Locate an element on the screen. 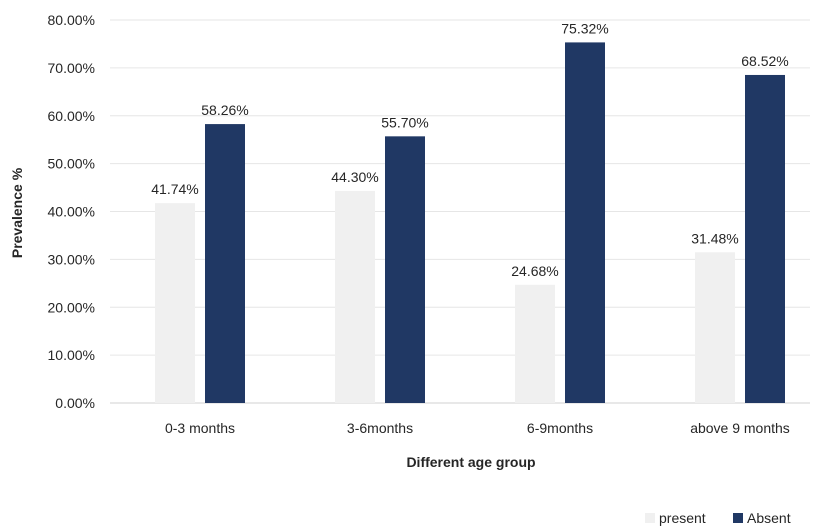  y-tick-label: 60.00% is located at coordinates (71, 116).